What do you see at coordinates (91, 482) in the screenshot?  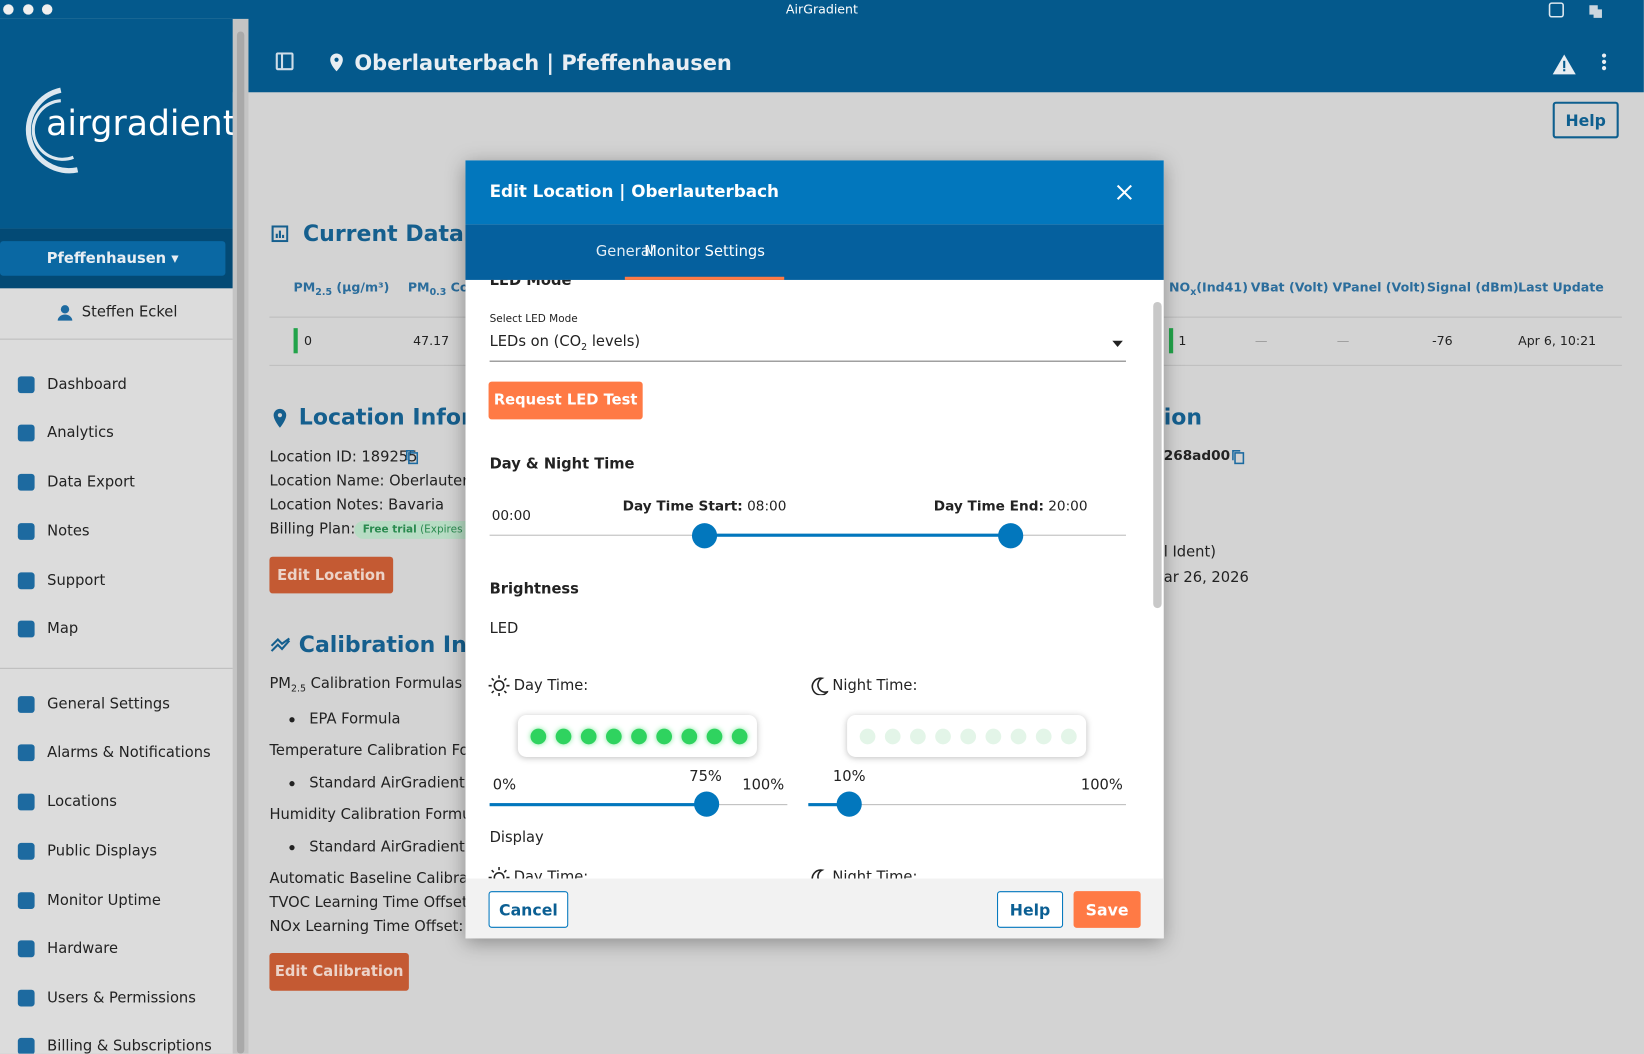 I see `nav-item: Data Export` at bounding box center [91, 482].